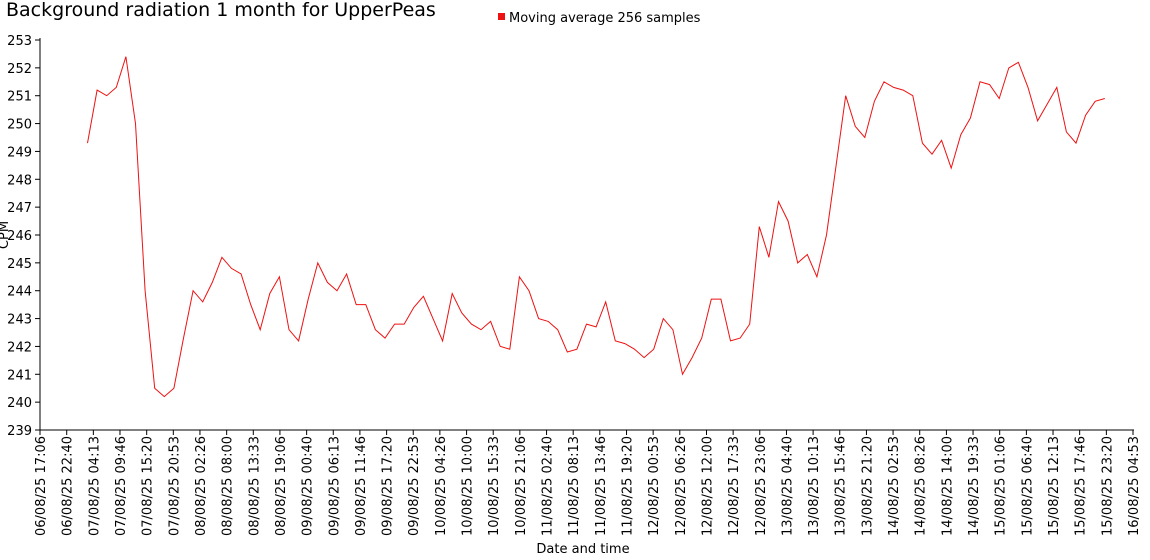 The height and width of the screenshot is (560, 1150). What do you see at coordinates (19, 403) in the screenshot?
I see `y-tick-label: 240` at bounding box center [19, 403].